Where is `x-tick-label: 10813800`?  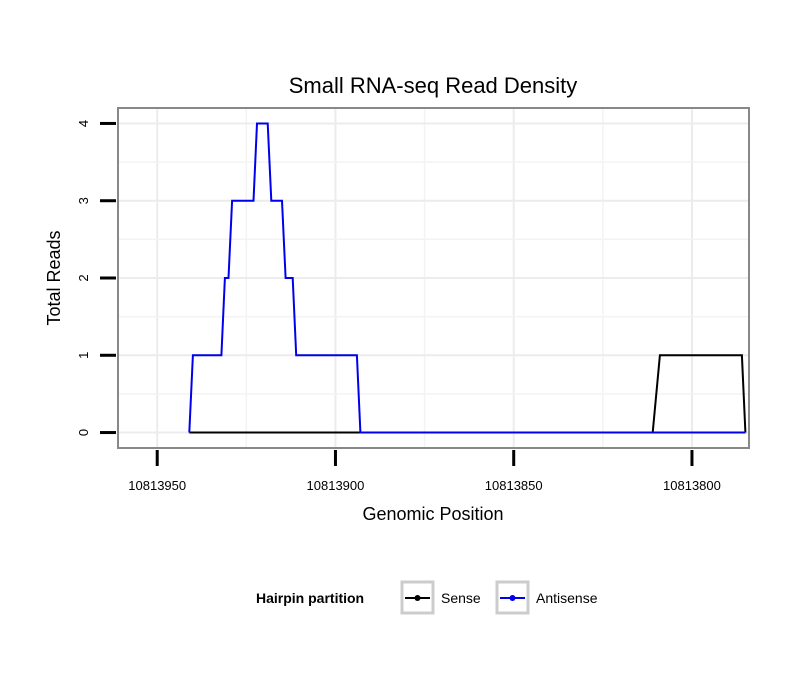
x-tick-label: 10813800 is located at coordinates (692, 485).